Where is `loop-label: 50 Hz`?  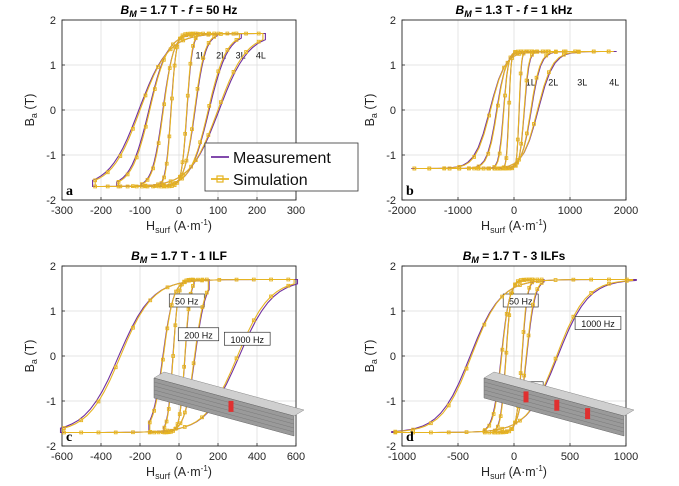
loop-label: 50 Hz is located at coordinates (521, 302).